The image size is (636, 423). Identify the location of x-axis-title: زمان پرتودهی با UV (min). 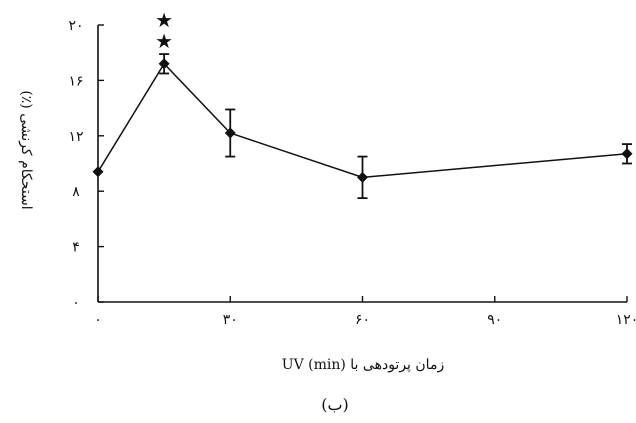
(363, 365).